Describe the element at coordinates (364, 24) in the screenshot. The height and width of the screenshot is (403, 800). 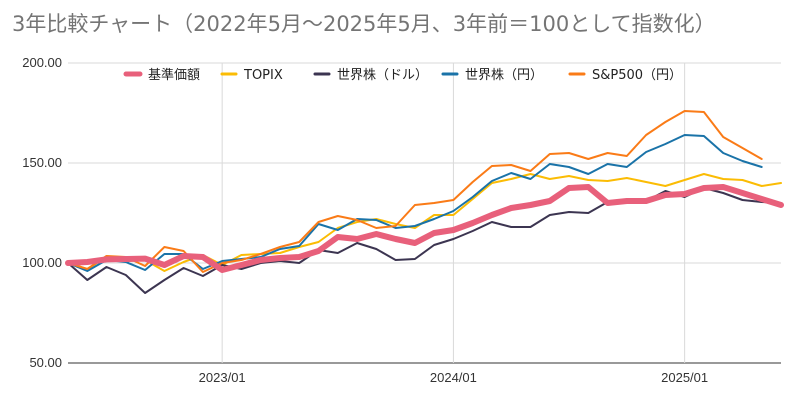
I see `chart-title: 3年比較チャート（2022年5月〜2025年5月、3年前＝100として指数化）` at that location.